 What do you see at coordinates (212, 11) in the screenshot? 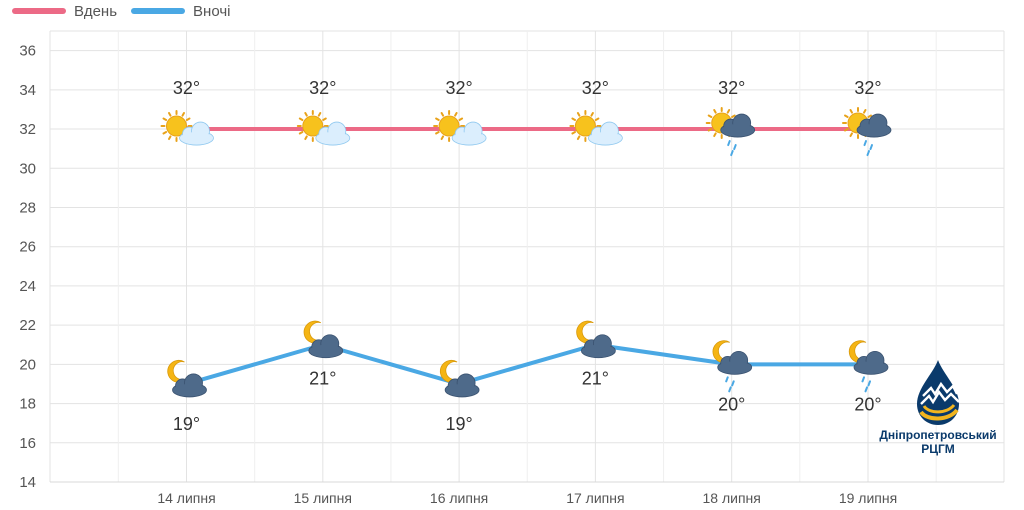
I see `legend-night-label: Вночі` at bounding box center [212, 11].